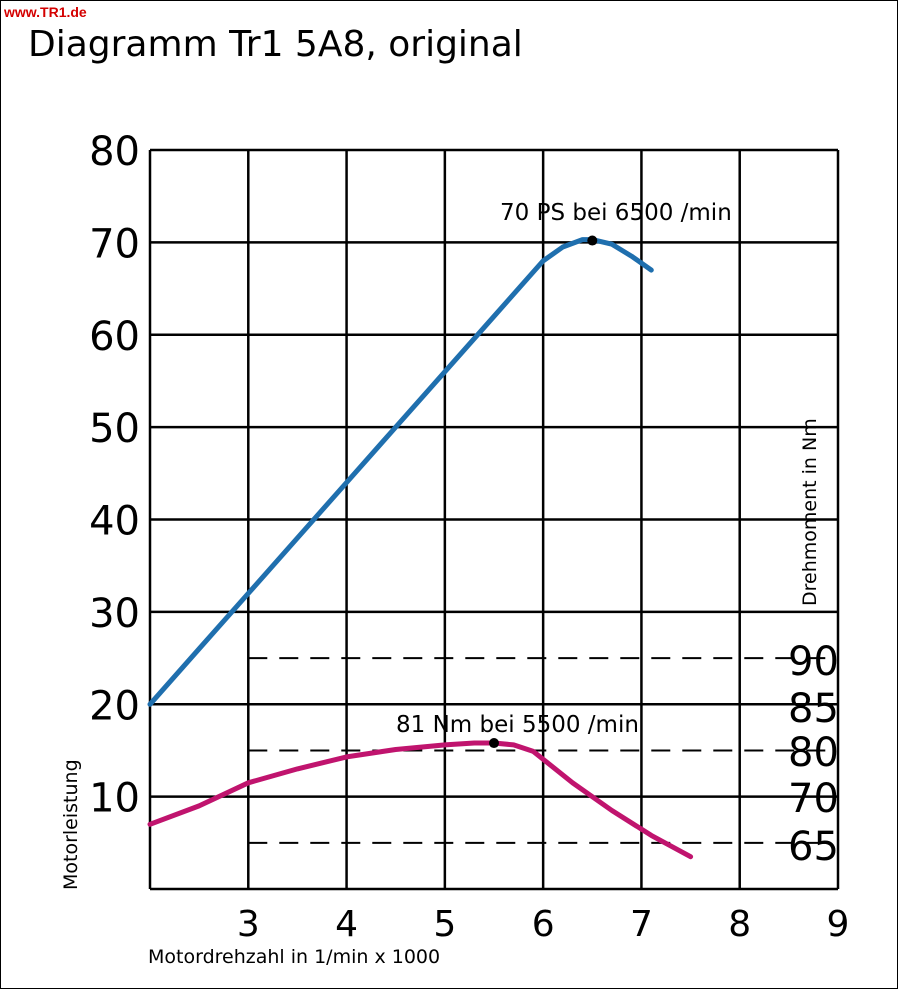 Image resolution: width=900 pixels, height=991 pixels. I want to click on y-axis-label: Motorleistung, so click(71, 824).